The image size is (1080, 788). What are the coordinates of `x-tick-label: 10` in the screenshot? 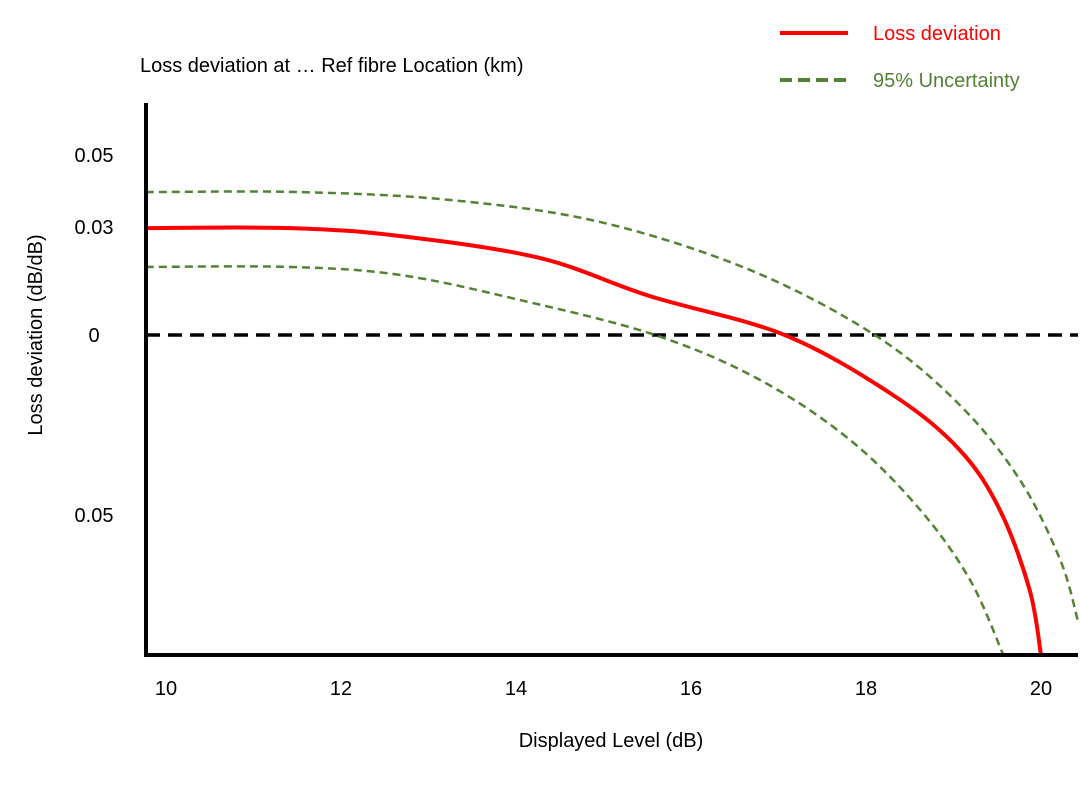 It's located at (166, 689).